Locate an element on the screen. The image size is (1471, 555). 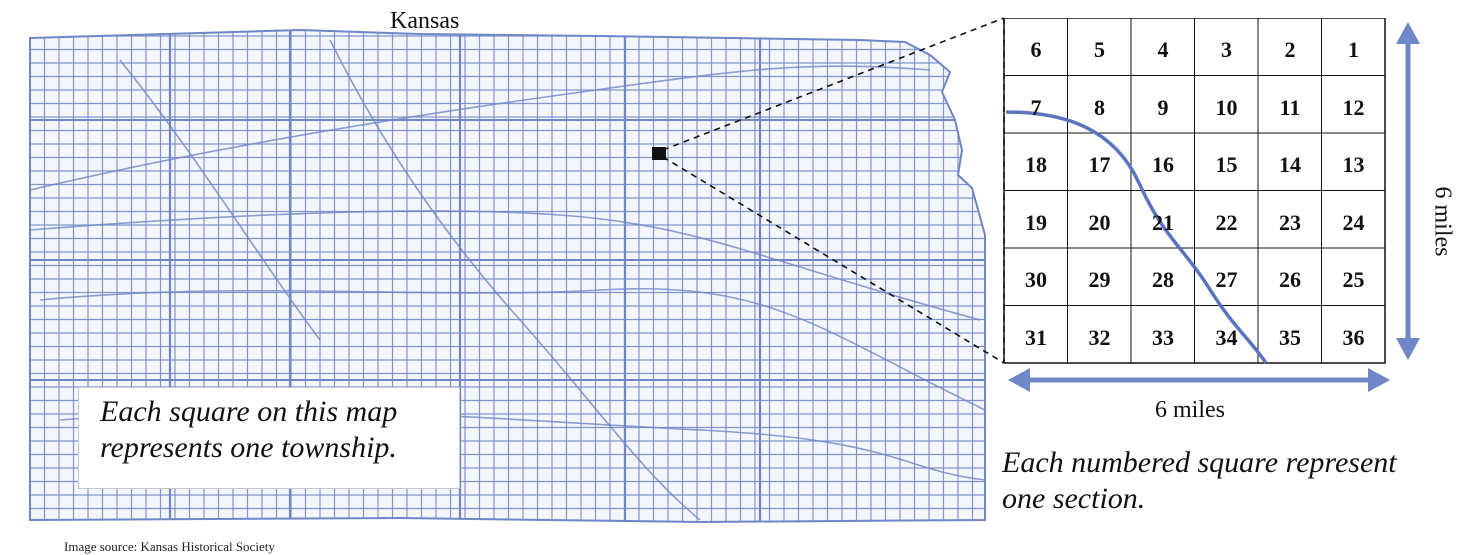
section-10-label: 10 is located at coordinates (1226, 107).